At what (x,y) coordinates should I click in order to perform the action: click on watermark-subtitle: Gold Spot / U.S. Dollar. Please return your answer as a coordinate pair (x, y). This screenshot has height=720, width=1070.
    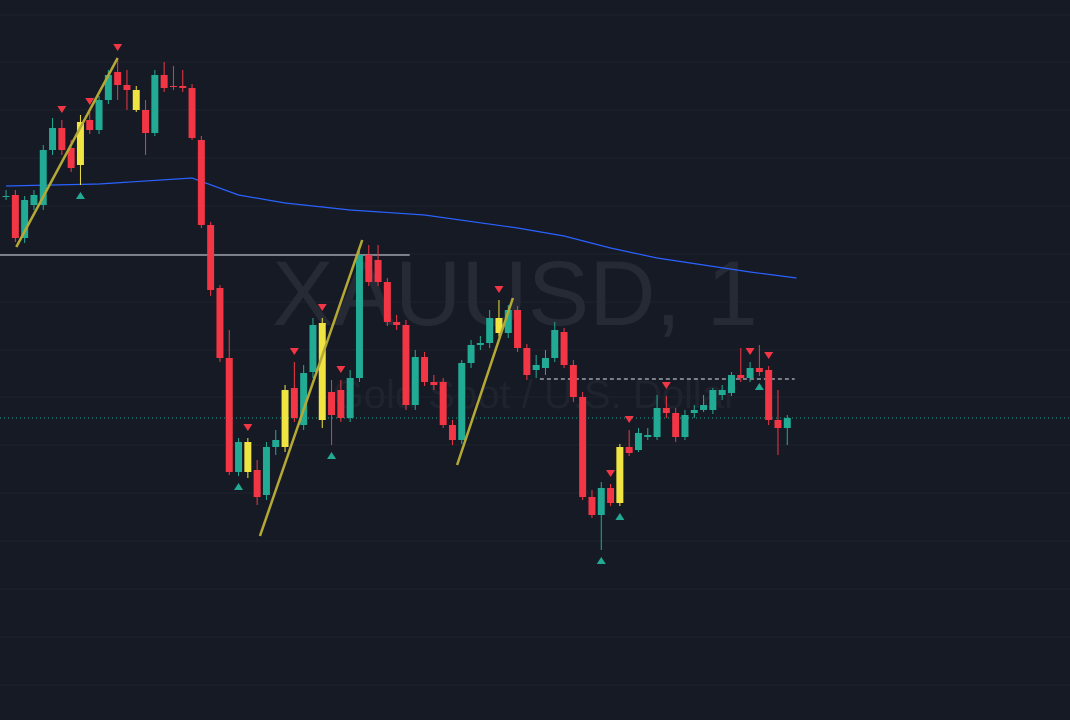
    Looking at the image, I should click on (535, 395).